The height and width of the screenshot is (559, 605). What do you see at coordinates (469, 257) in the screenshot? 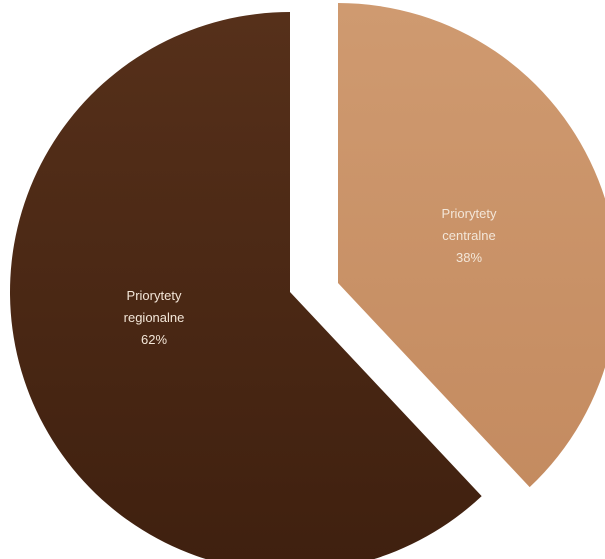
I see `slice-label-centralne-percent: 38%` at bounding box center [469, 257].